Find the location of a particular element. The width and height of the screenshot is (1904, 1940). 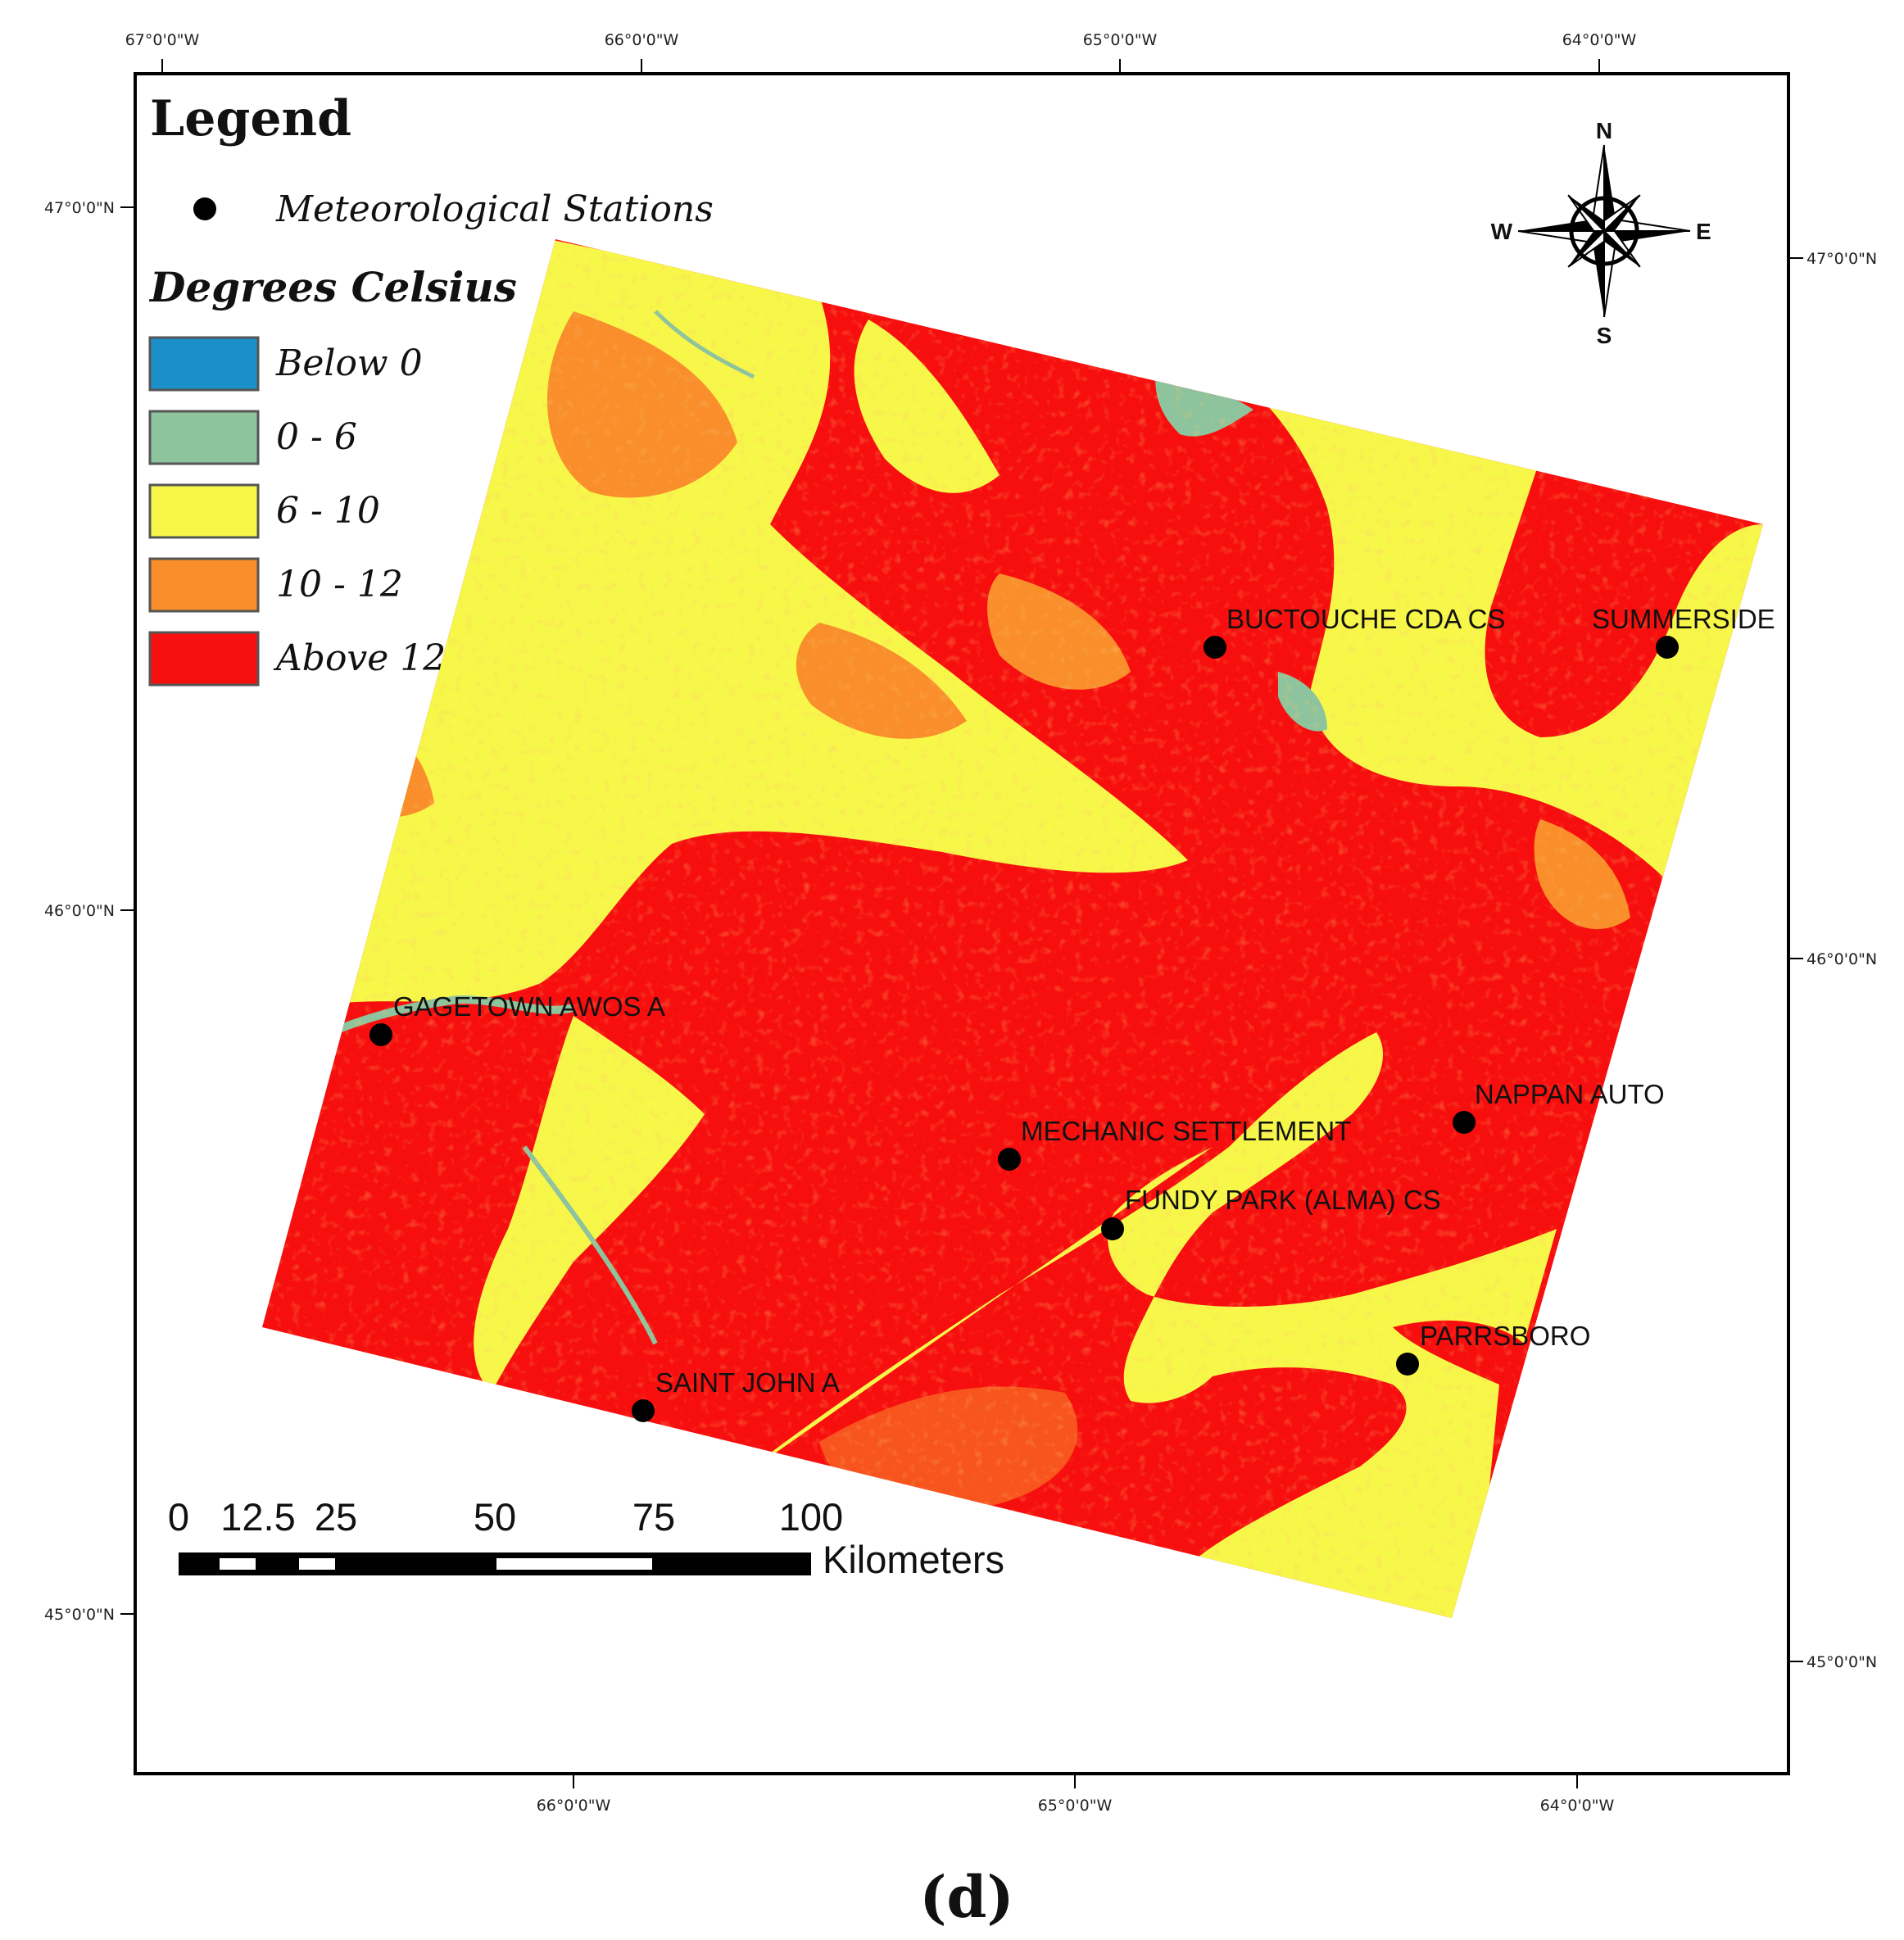

station-marker: SAINT JOHN A is located at coordinates (736, 1395).